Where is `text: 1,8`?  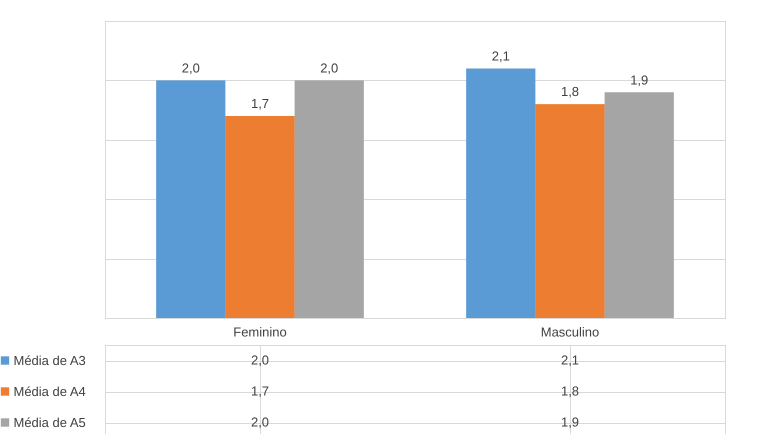
text: 1,8 is located at coordinates (570, 92).